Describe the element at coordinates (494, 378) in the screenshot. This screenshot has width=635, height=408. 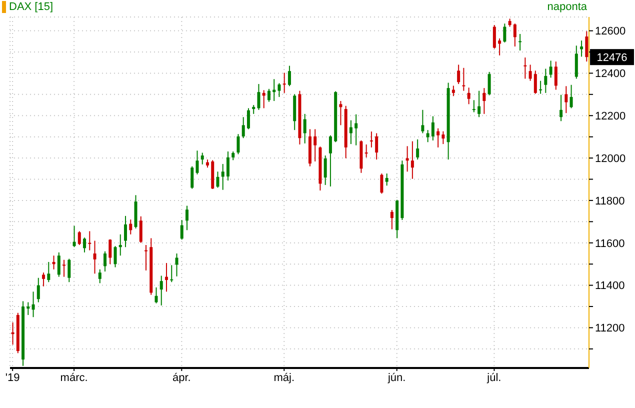
I see `x-tick-label: júl.` at that location.